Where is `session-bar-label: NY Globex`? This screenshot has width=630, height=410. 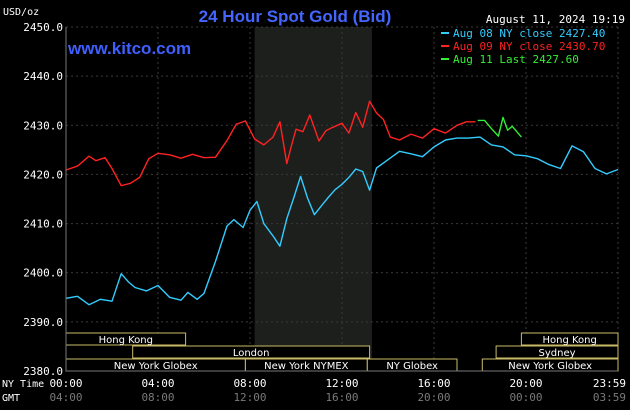 session-bar-label: NY Globex is located at coordinates (412, 366).